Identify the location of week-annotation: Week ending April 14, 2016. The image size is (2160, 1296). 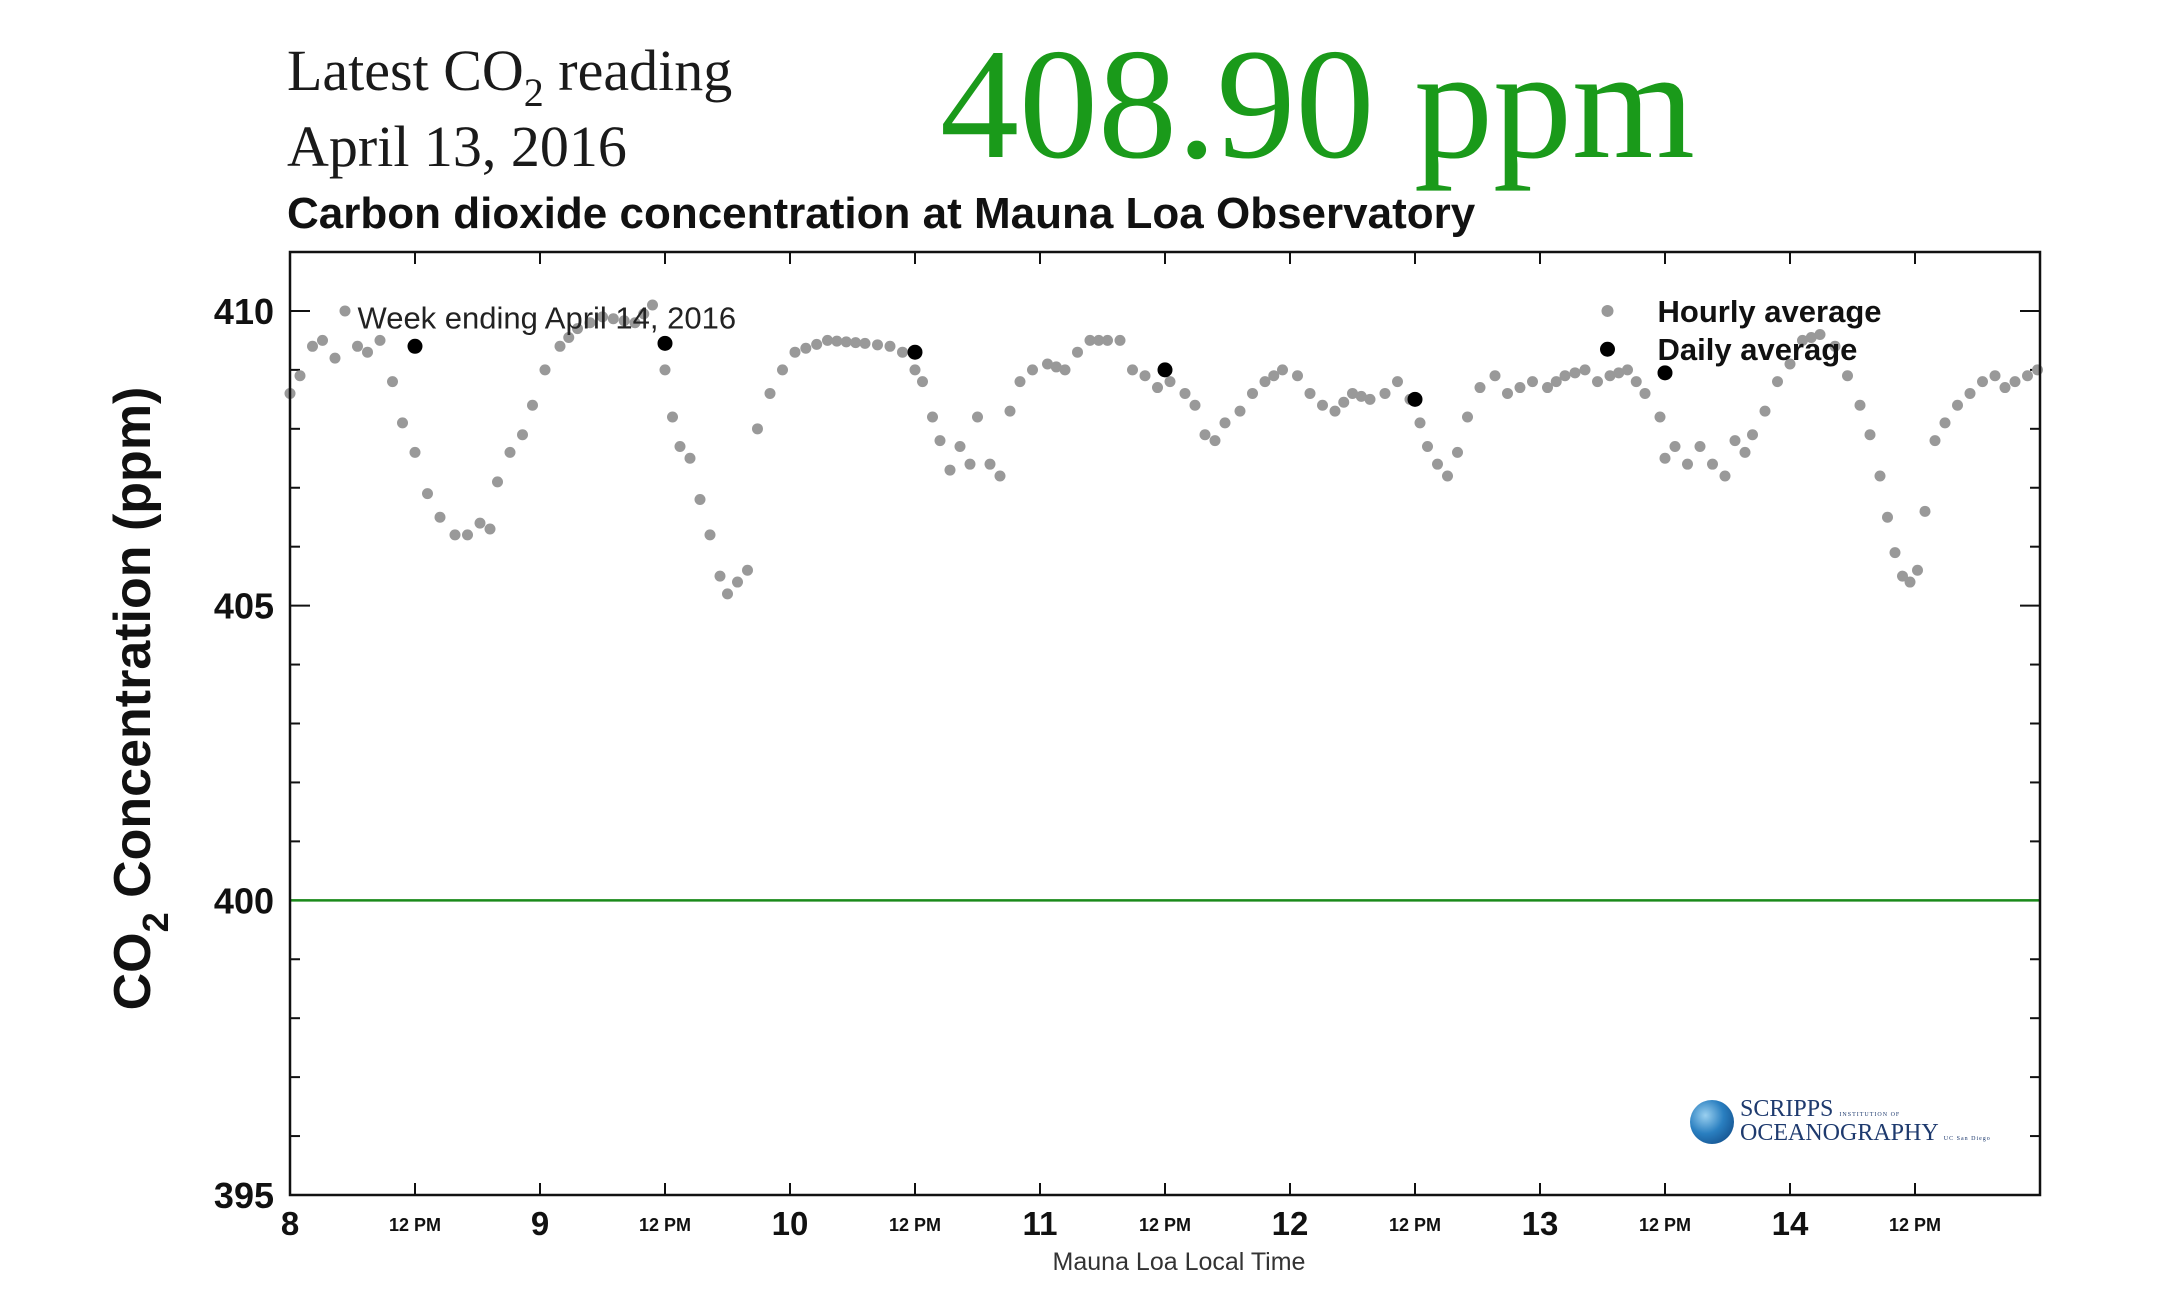
(547, 318).